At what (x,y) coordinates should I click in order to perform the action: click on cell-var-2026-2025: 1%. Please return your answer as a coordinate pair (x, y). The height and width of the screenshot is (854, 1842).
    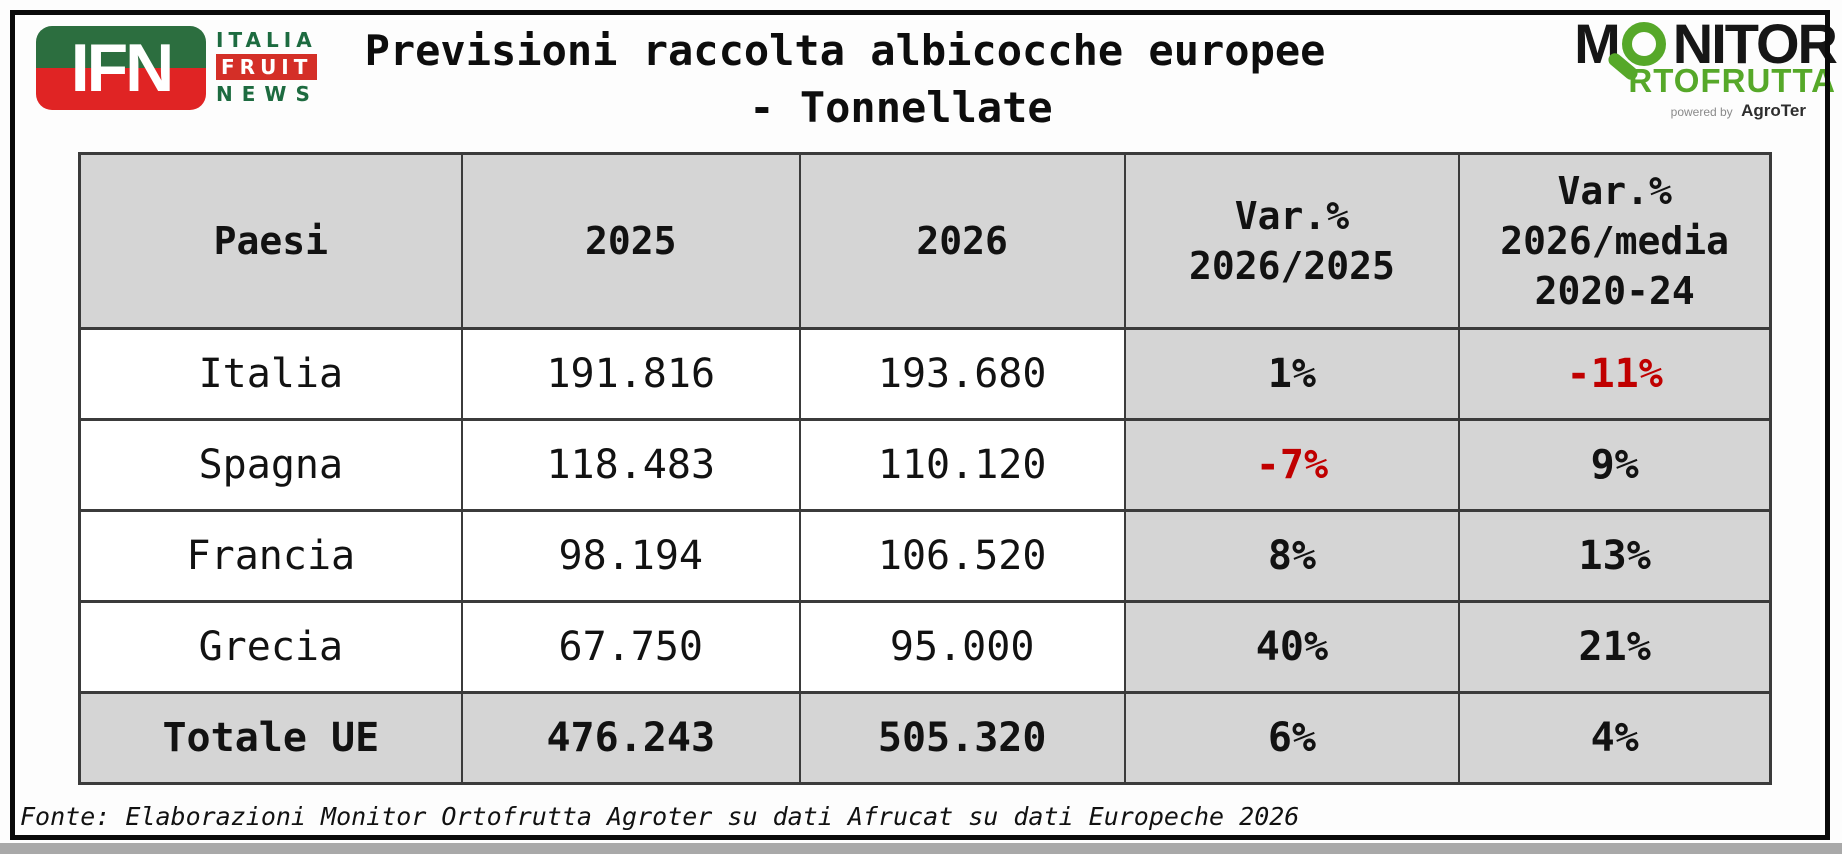
    Looking at the image, I should click on (1292, 374).